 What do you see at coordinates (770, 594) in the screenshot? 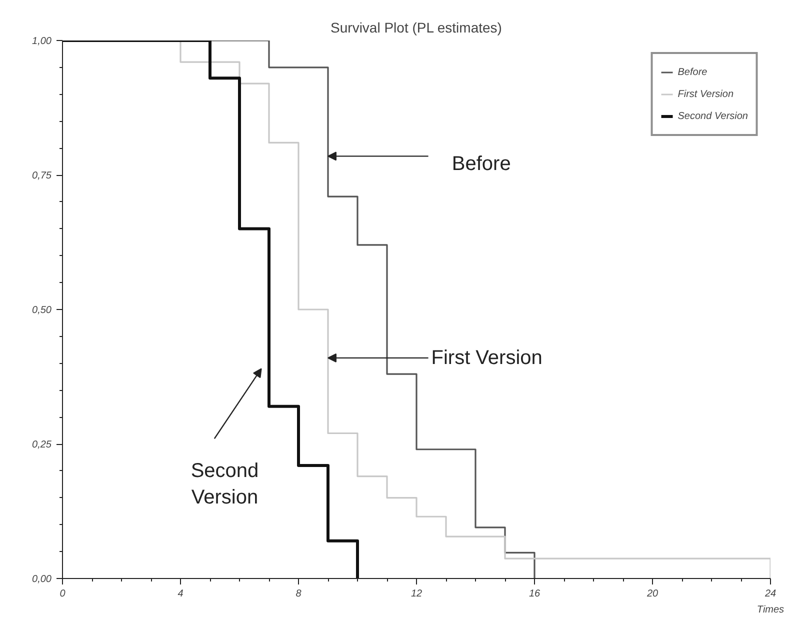
I see `x-tick-label: 24` at bounding box center [770, 594].